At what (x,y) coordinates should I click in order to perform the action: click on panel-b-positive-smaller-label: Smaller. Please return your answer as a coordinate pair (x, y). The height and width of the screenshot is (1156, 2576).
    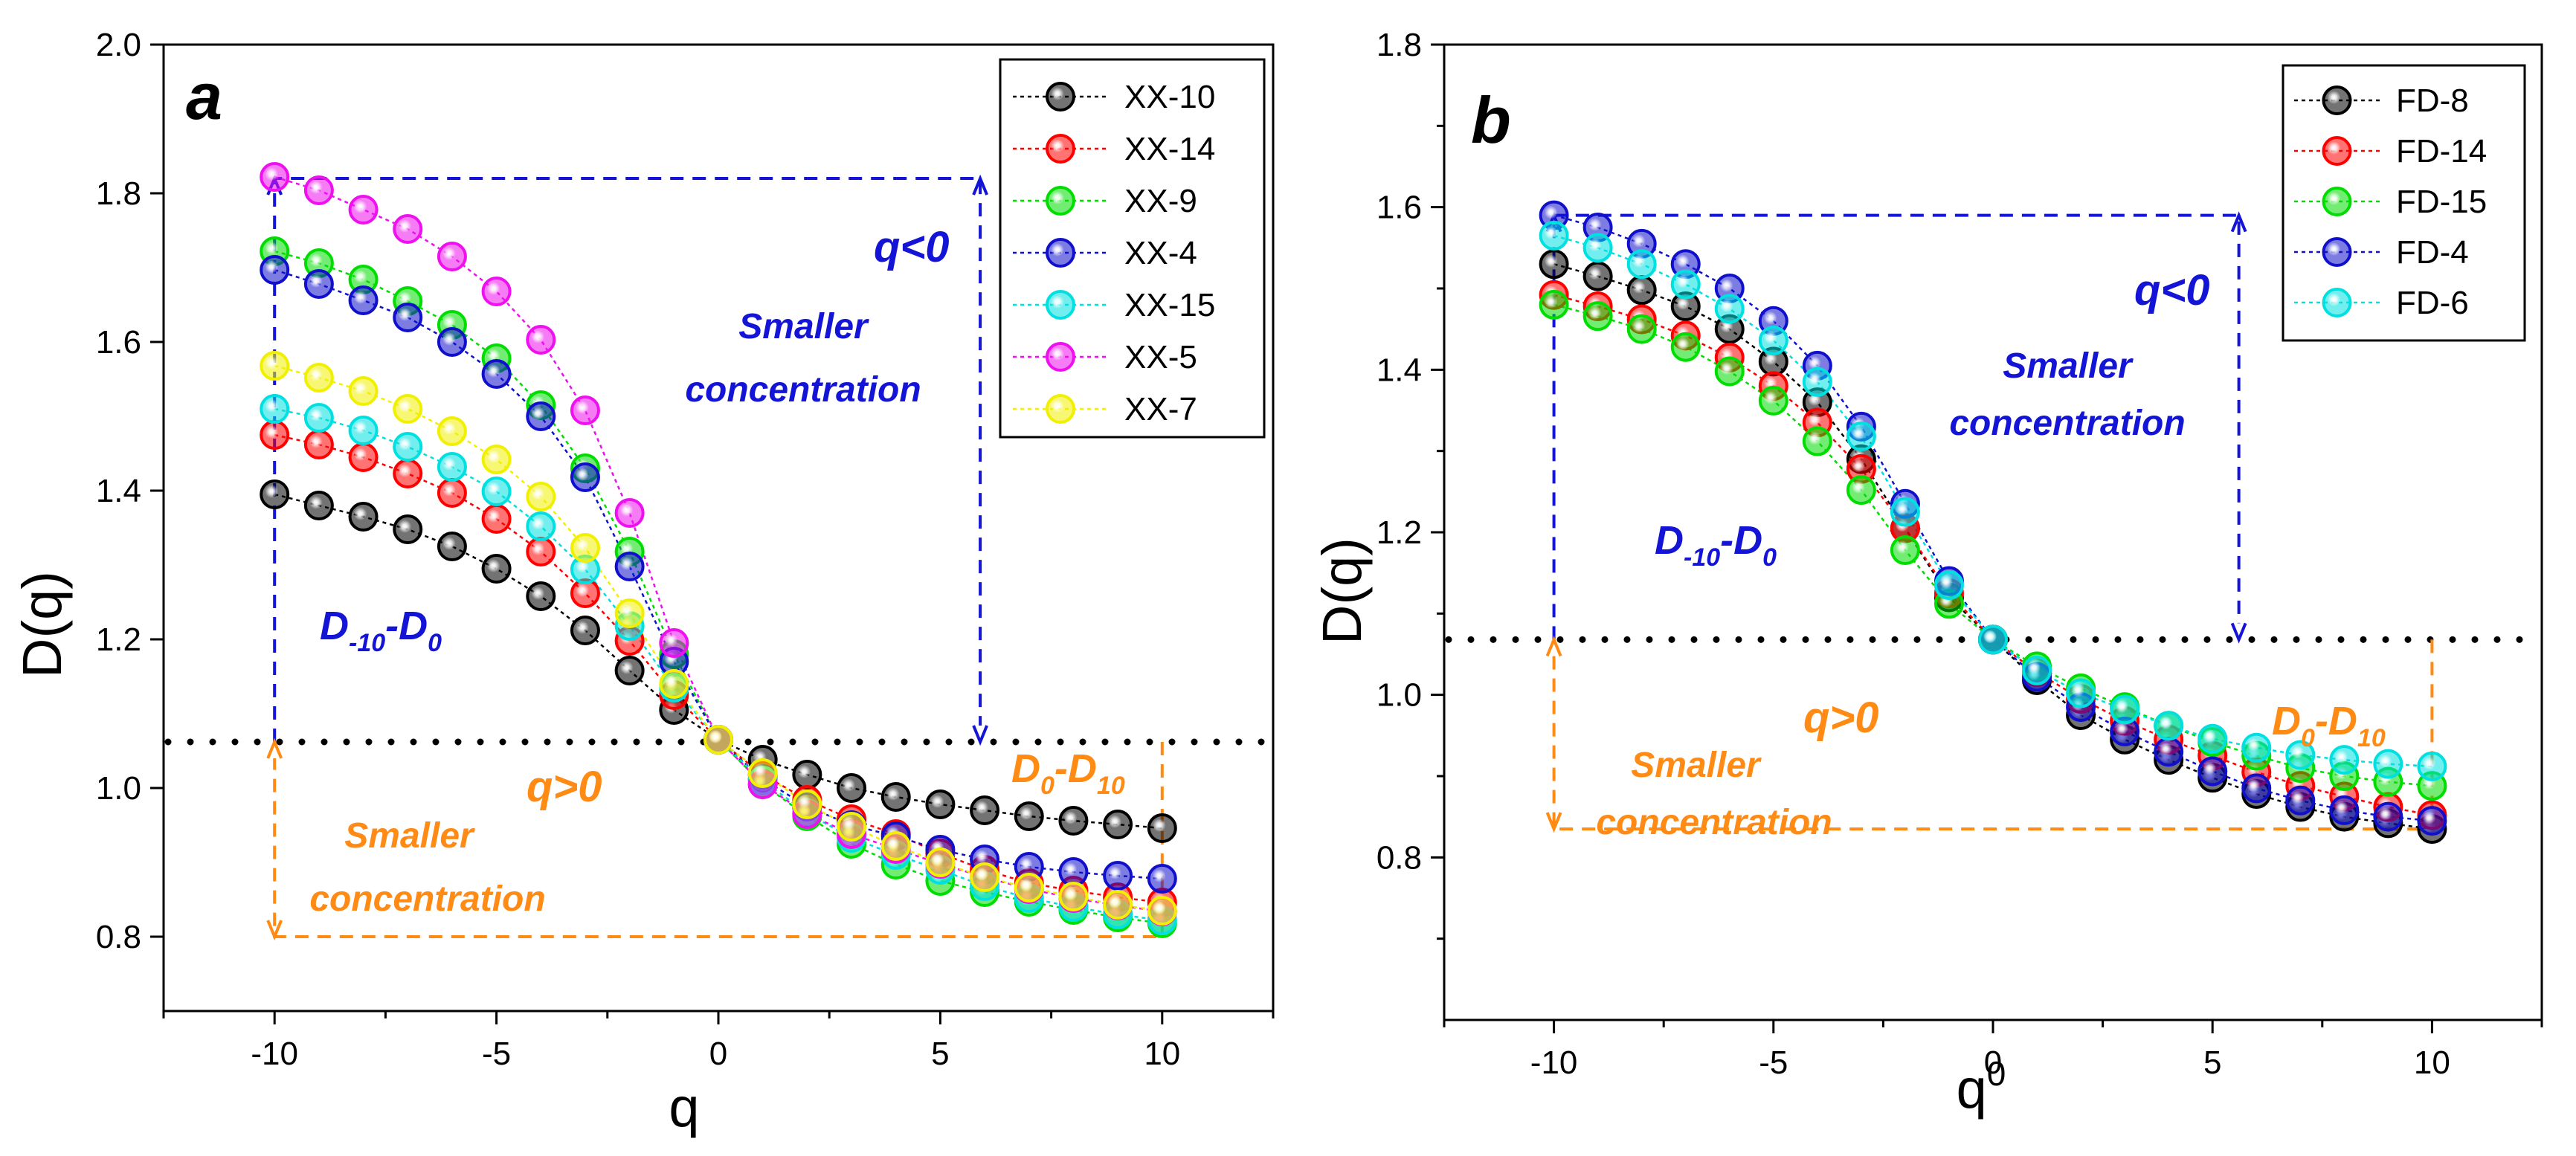
    Looking at the image, I should click on (1696, 765).